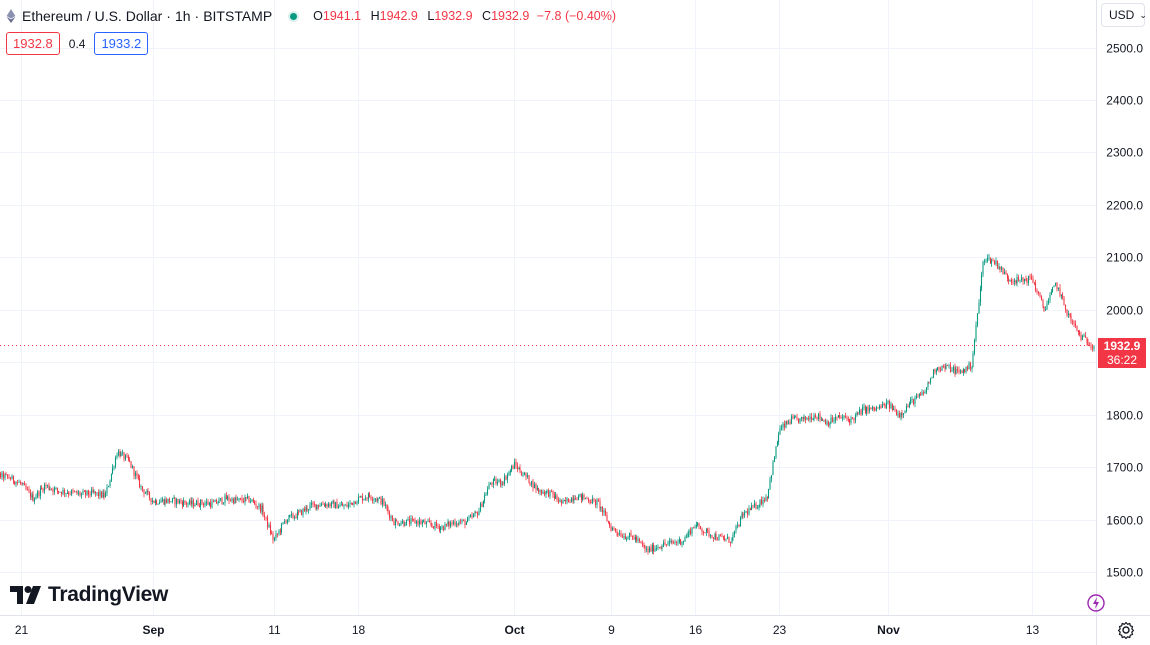  I want to click on tradingview-logo-text: TradingView, so click(108, 594).